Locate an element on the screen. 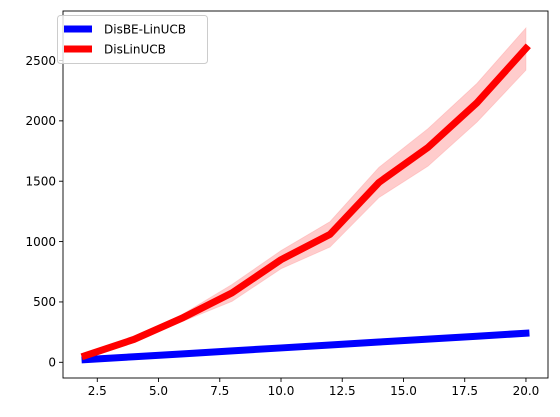 This screenshot has height=417, width=560. y-tick-label: 1000 is located at coordinates (40, 242).